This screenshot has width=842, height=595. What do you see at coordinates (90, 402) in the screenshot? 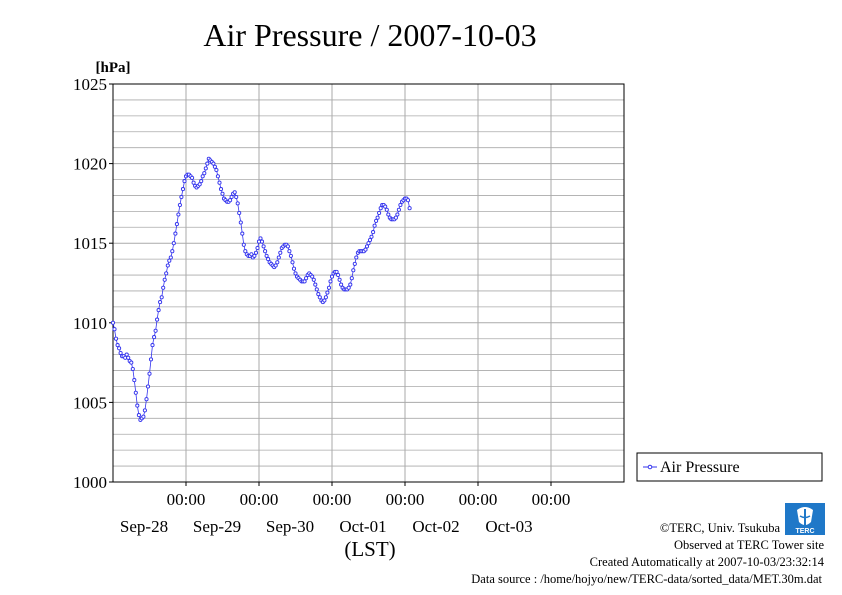
I see `y-tick-label: 1005` at bounding box center [90, 402].